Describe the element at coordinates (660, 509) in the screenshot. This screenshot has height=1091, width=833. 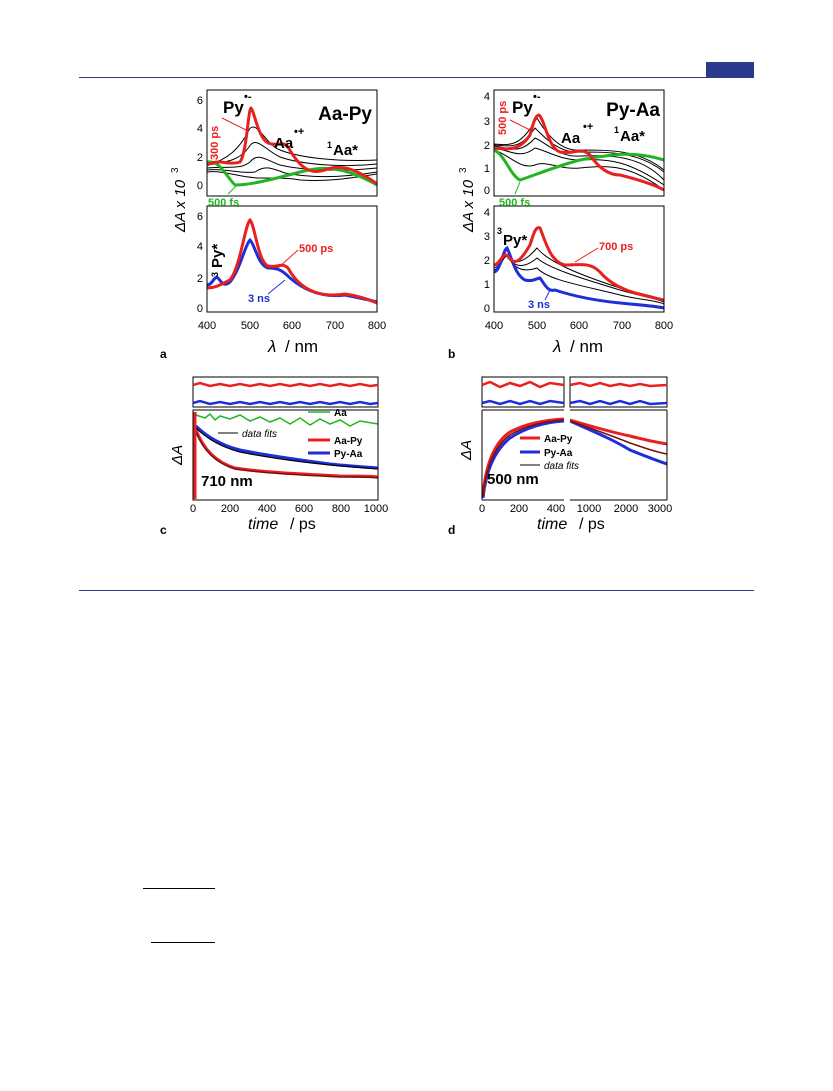
I see `d-xtick-right-2: 3000` at that location.